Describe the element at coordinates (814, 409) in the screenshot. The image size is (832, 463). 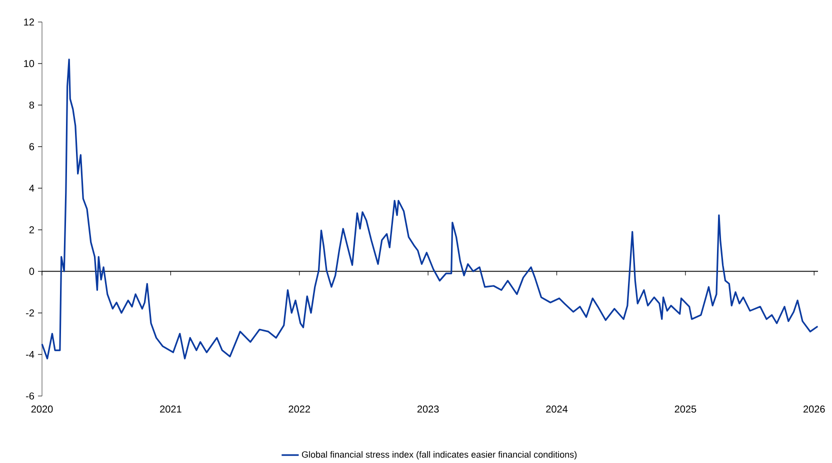
I see `x-tick-label: 2026` at that location.